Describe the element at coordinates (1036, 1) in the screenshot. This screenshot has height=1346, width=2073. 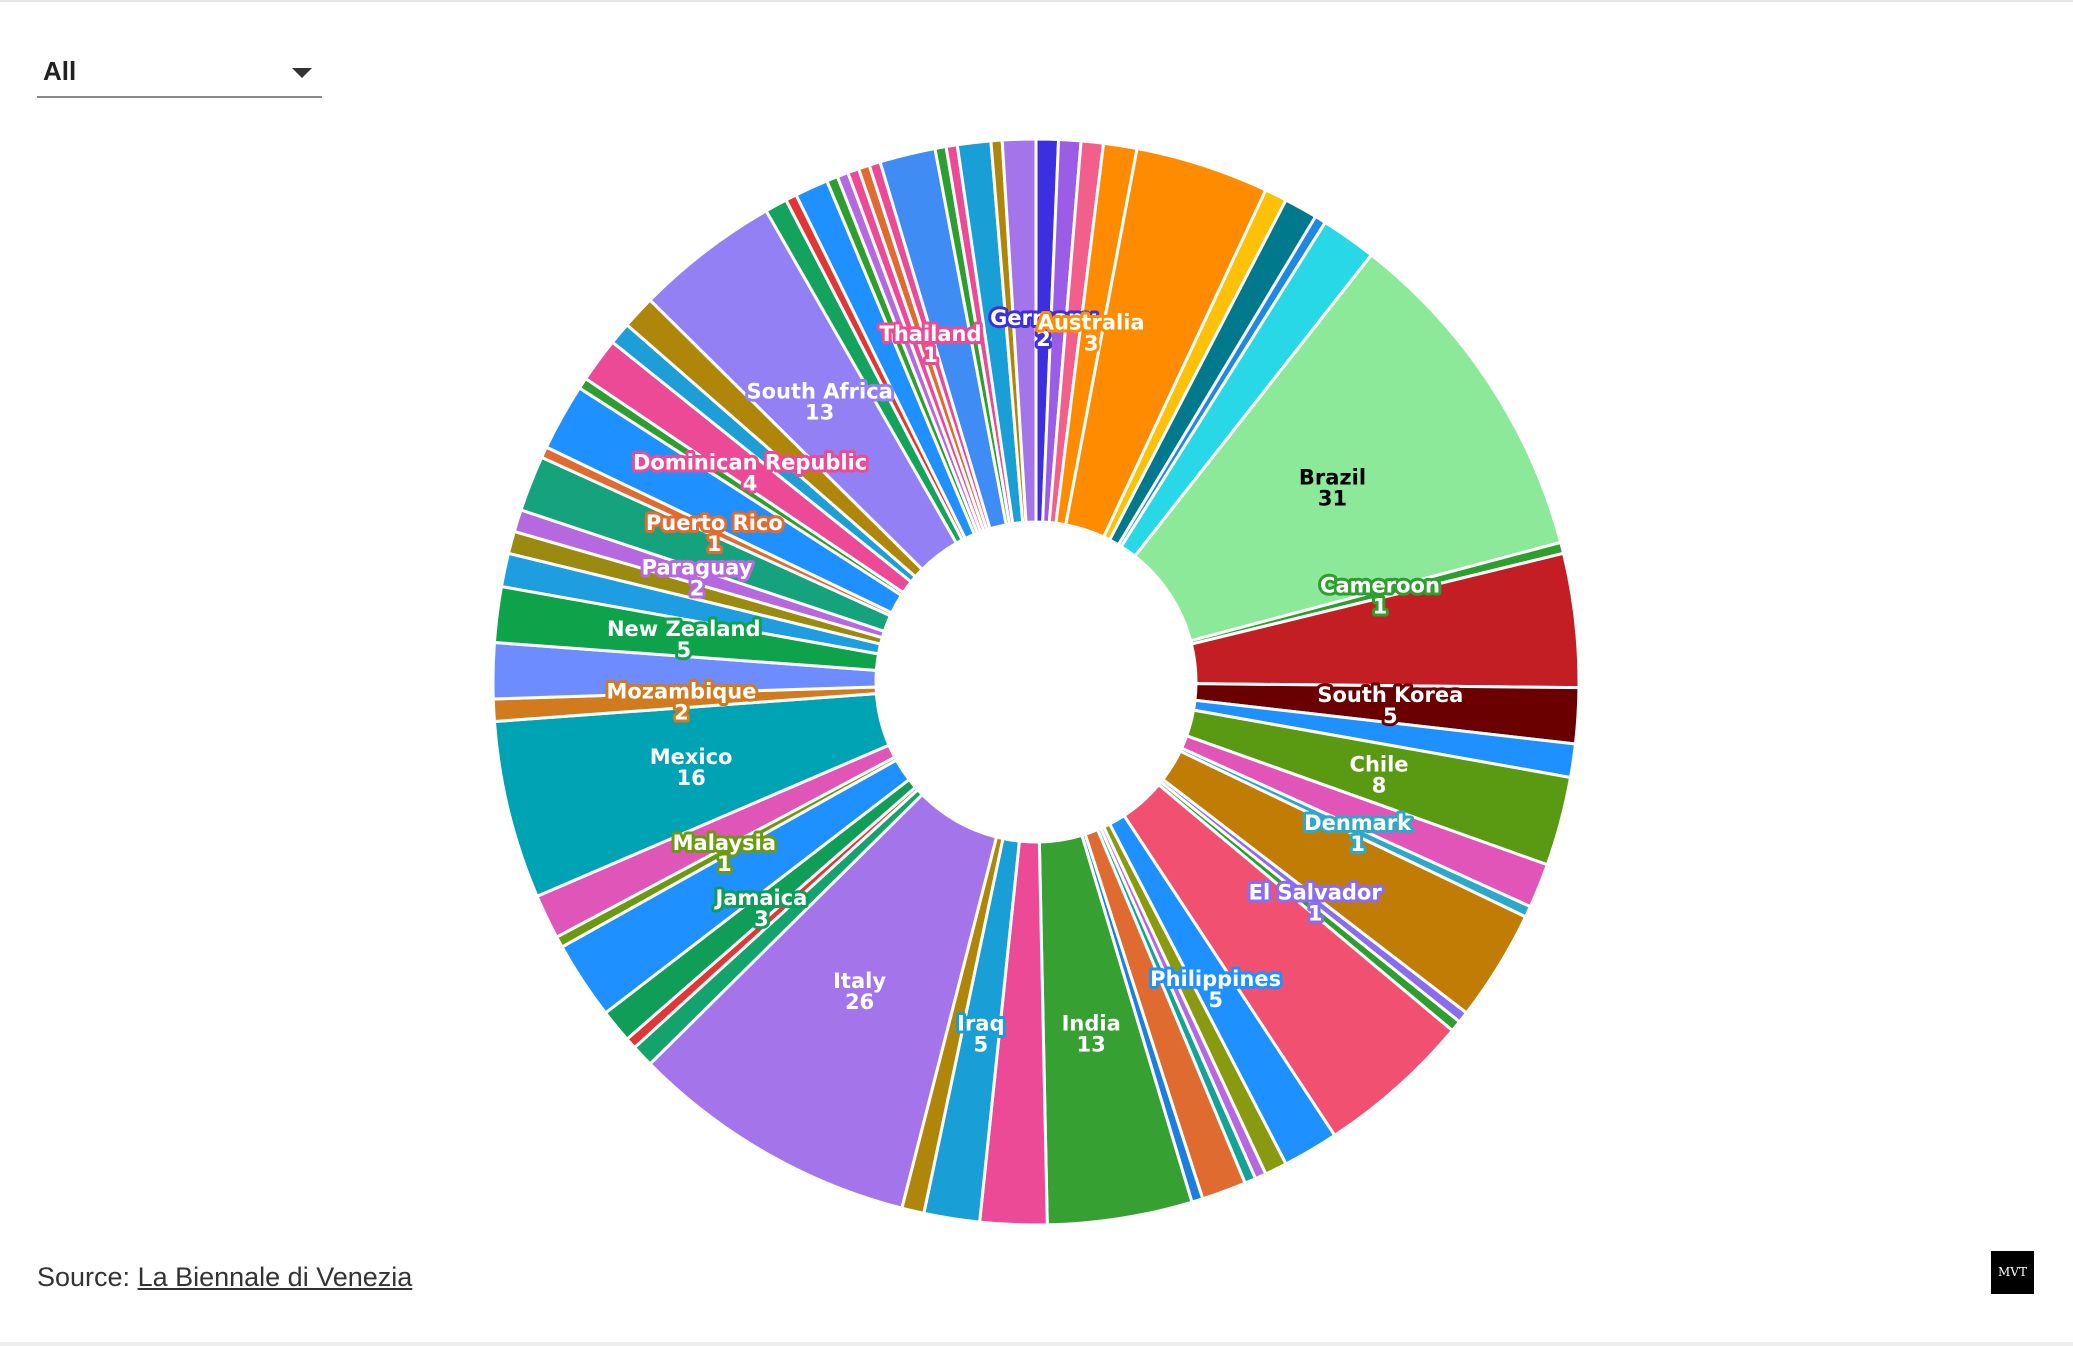
I see `top-divider` at that location.